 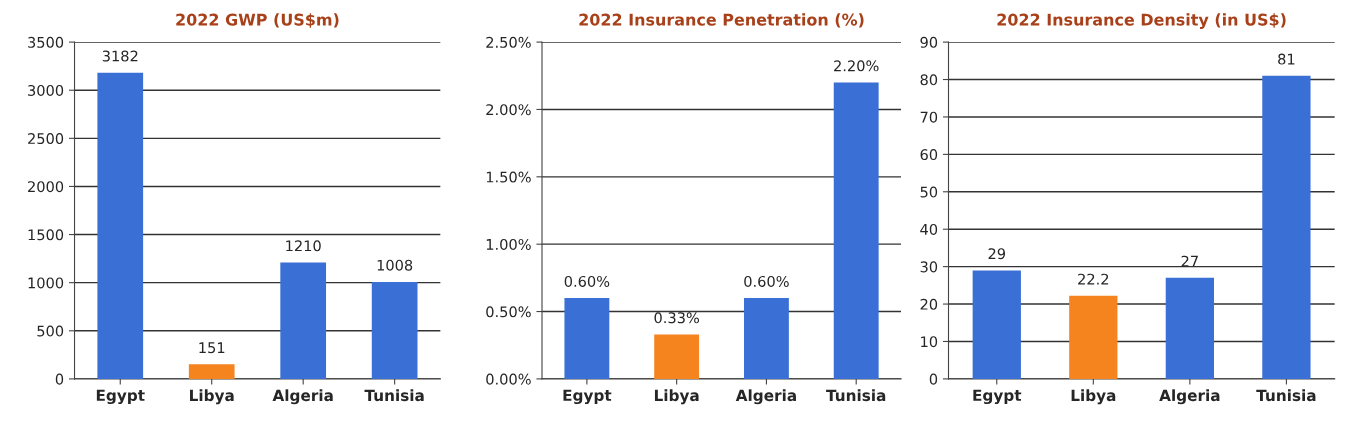 What do you see at coordinates (46, 283) in the screenshot?
I see `y-tick-label: 1000` at bounding box center [46, 283].